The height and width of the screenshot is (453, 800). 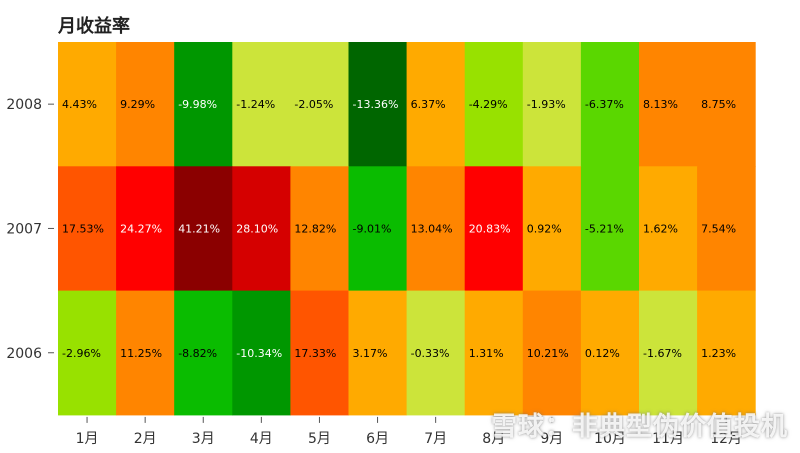 What do you see at coordinates (660, 228) in the screenshot?
I see `cell-value-label: 1.62%` at bounding box center [660, 228].